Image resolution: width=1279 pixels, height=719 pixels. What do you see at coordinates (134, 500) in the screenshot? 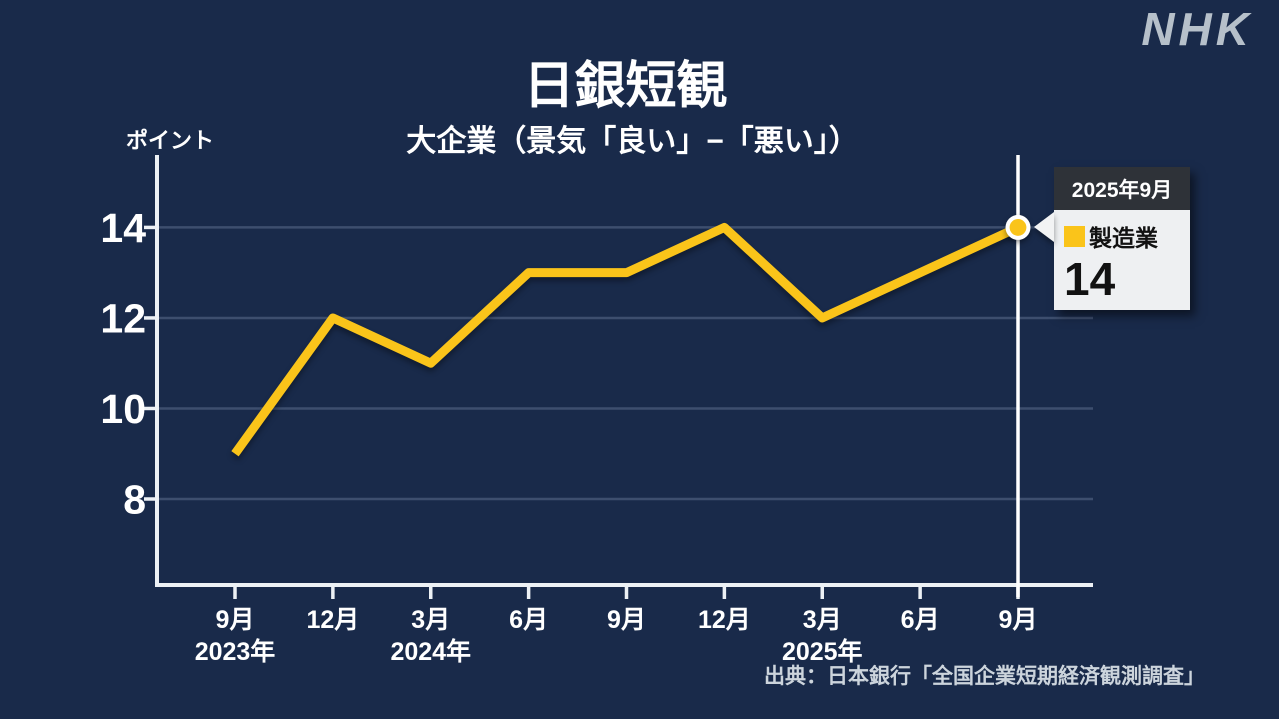
I see `y-tick-label: 8` at bounding box center [134, 500].